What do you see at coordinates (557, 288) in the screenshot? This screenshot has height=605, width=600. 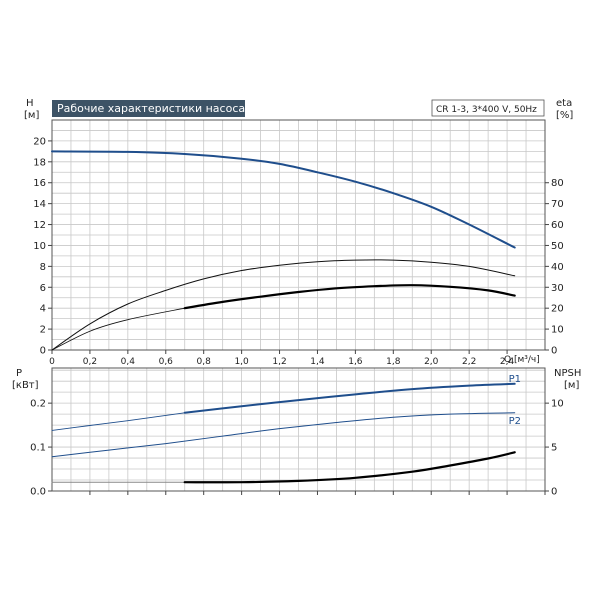 I see `y-right-tick-label: 30` at bounding box center [557, 288].